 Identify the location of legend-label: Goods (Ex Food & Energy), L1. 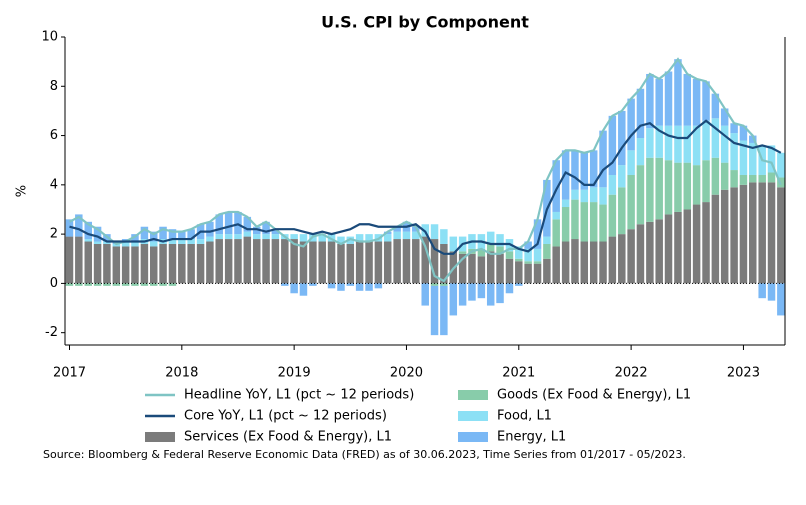
(594, 395).